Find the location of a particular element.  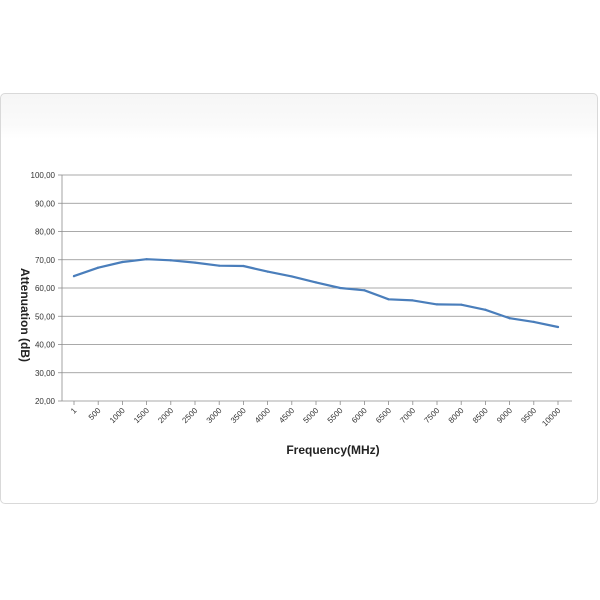

y-tick-label: 80,00 is located at coordinates (45, 232).